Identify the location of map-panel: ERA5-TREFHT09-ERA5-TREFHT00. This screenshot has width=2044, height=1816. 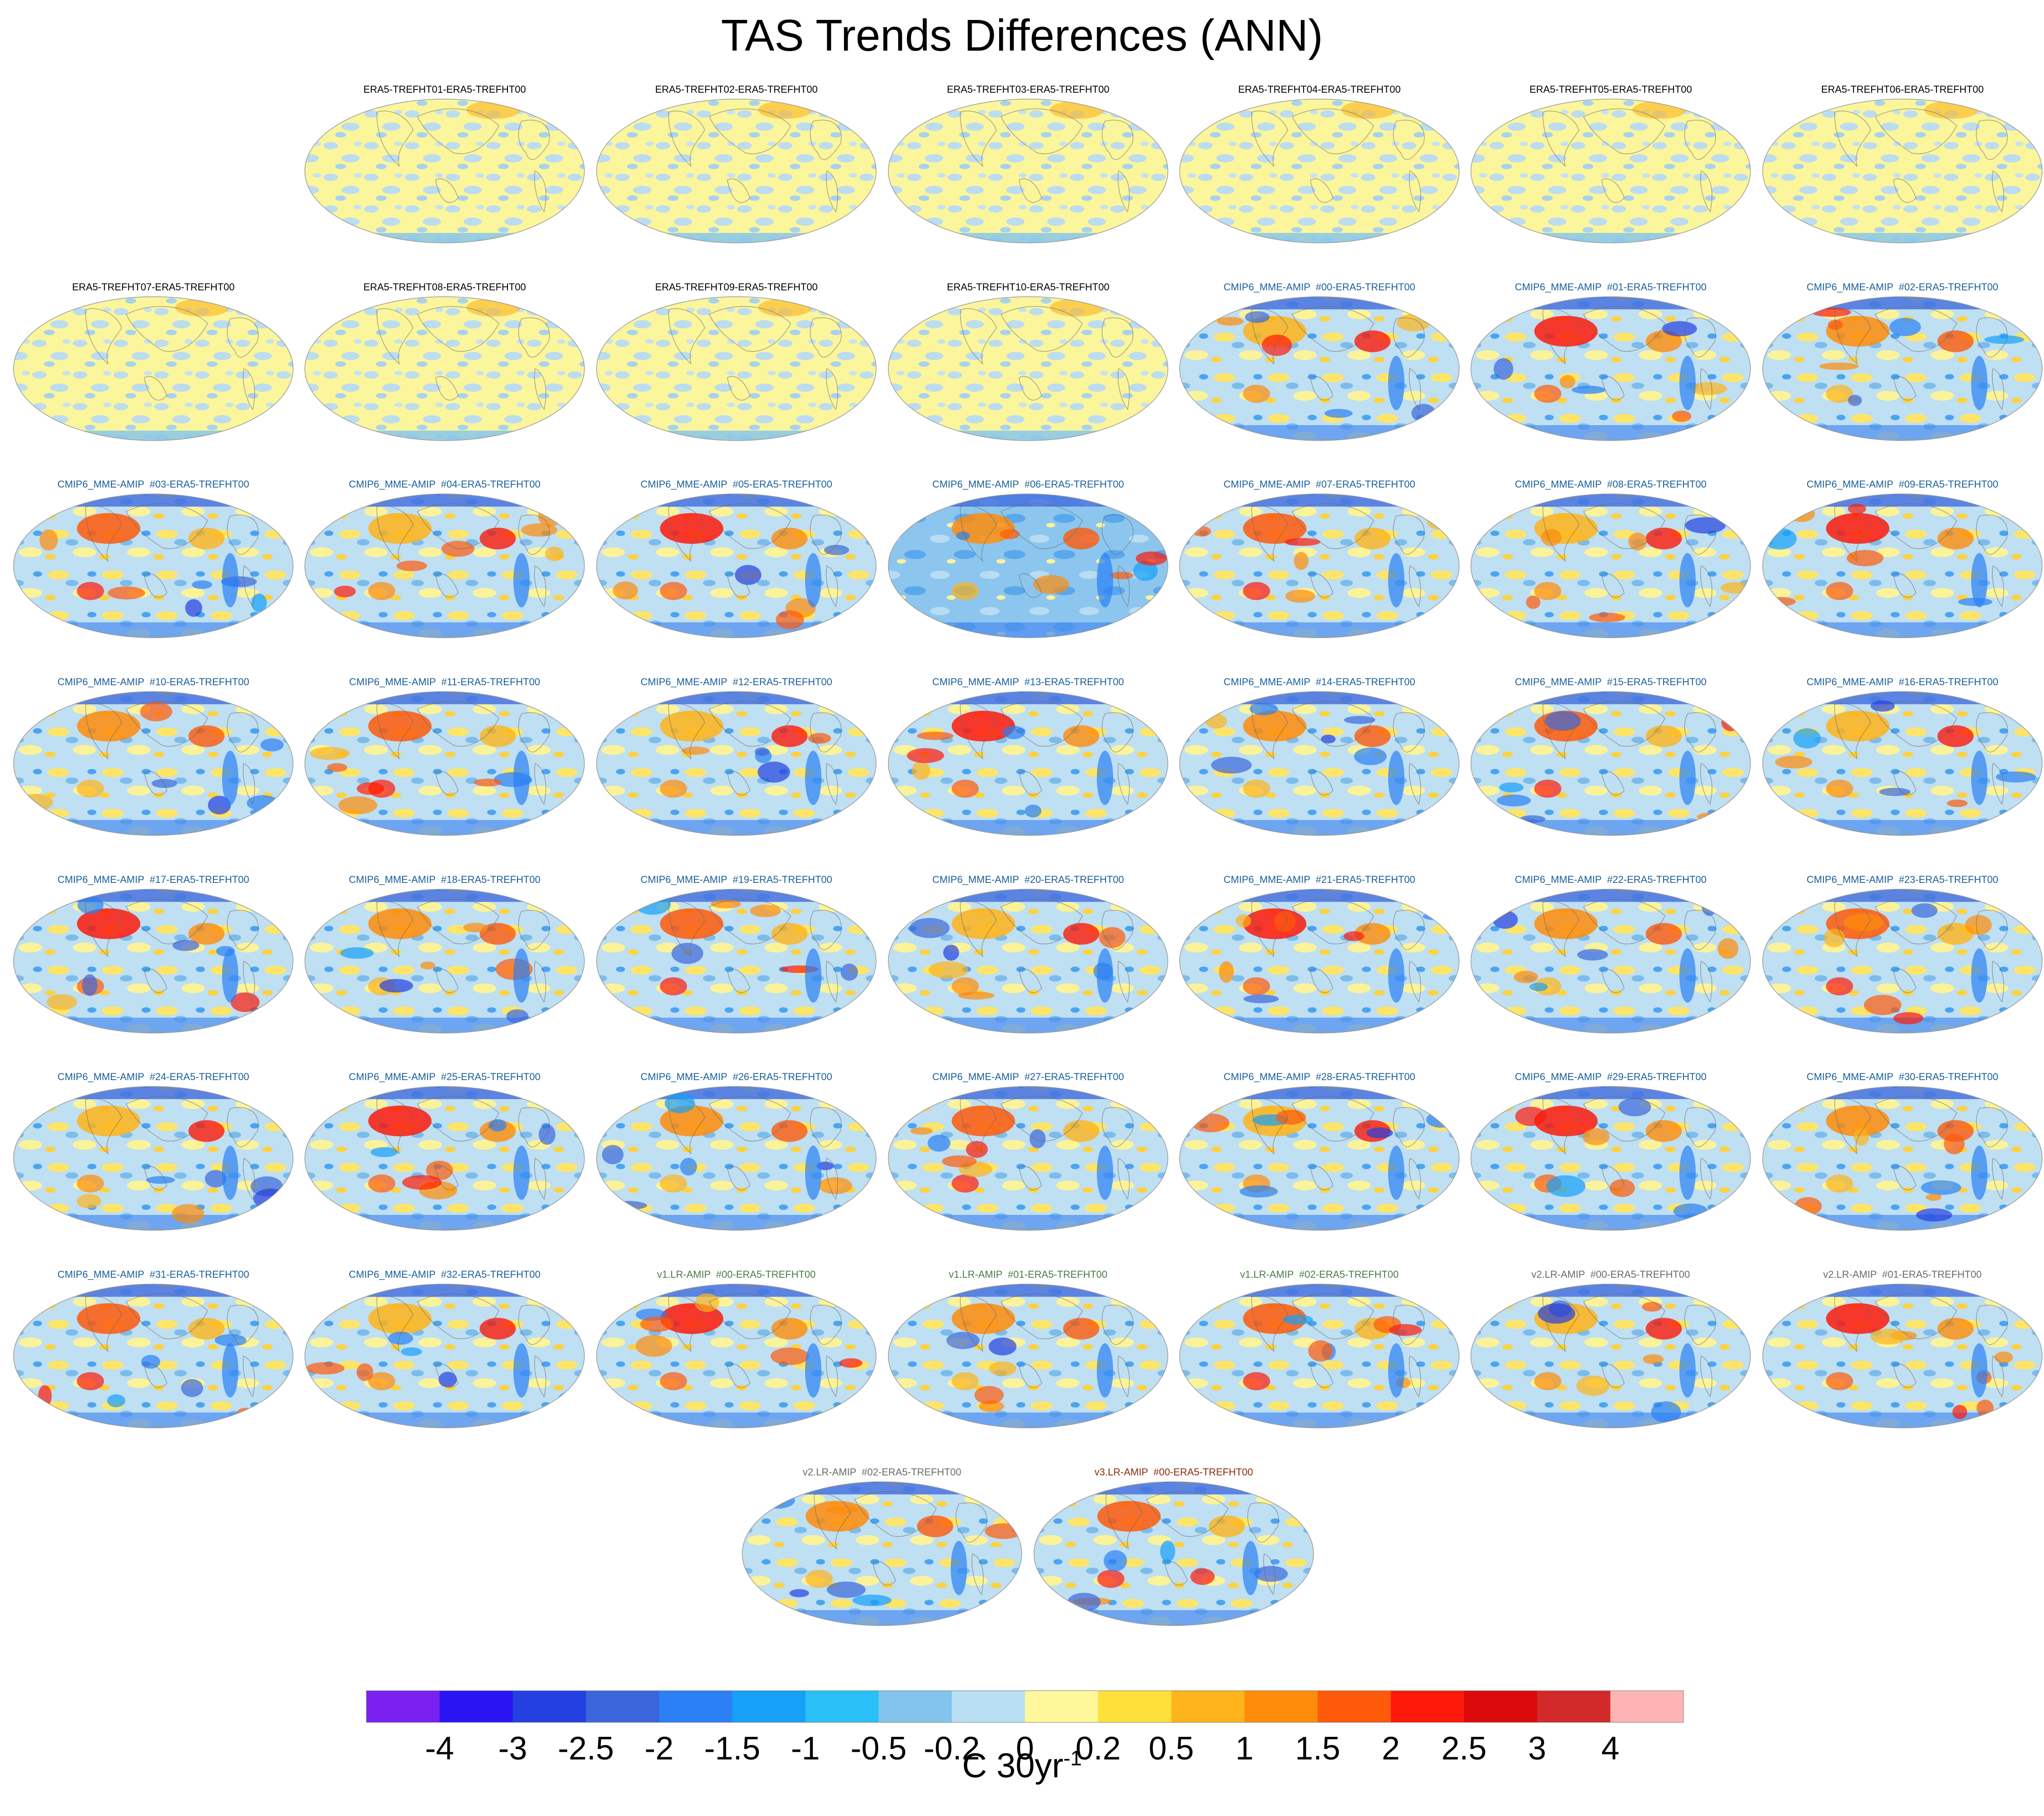
(736, 361).